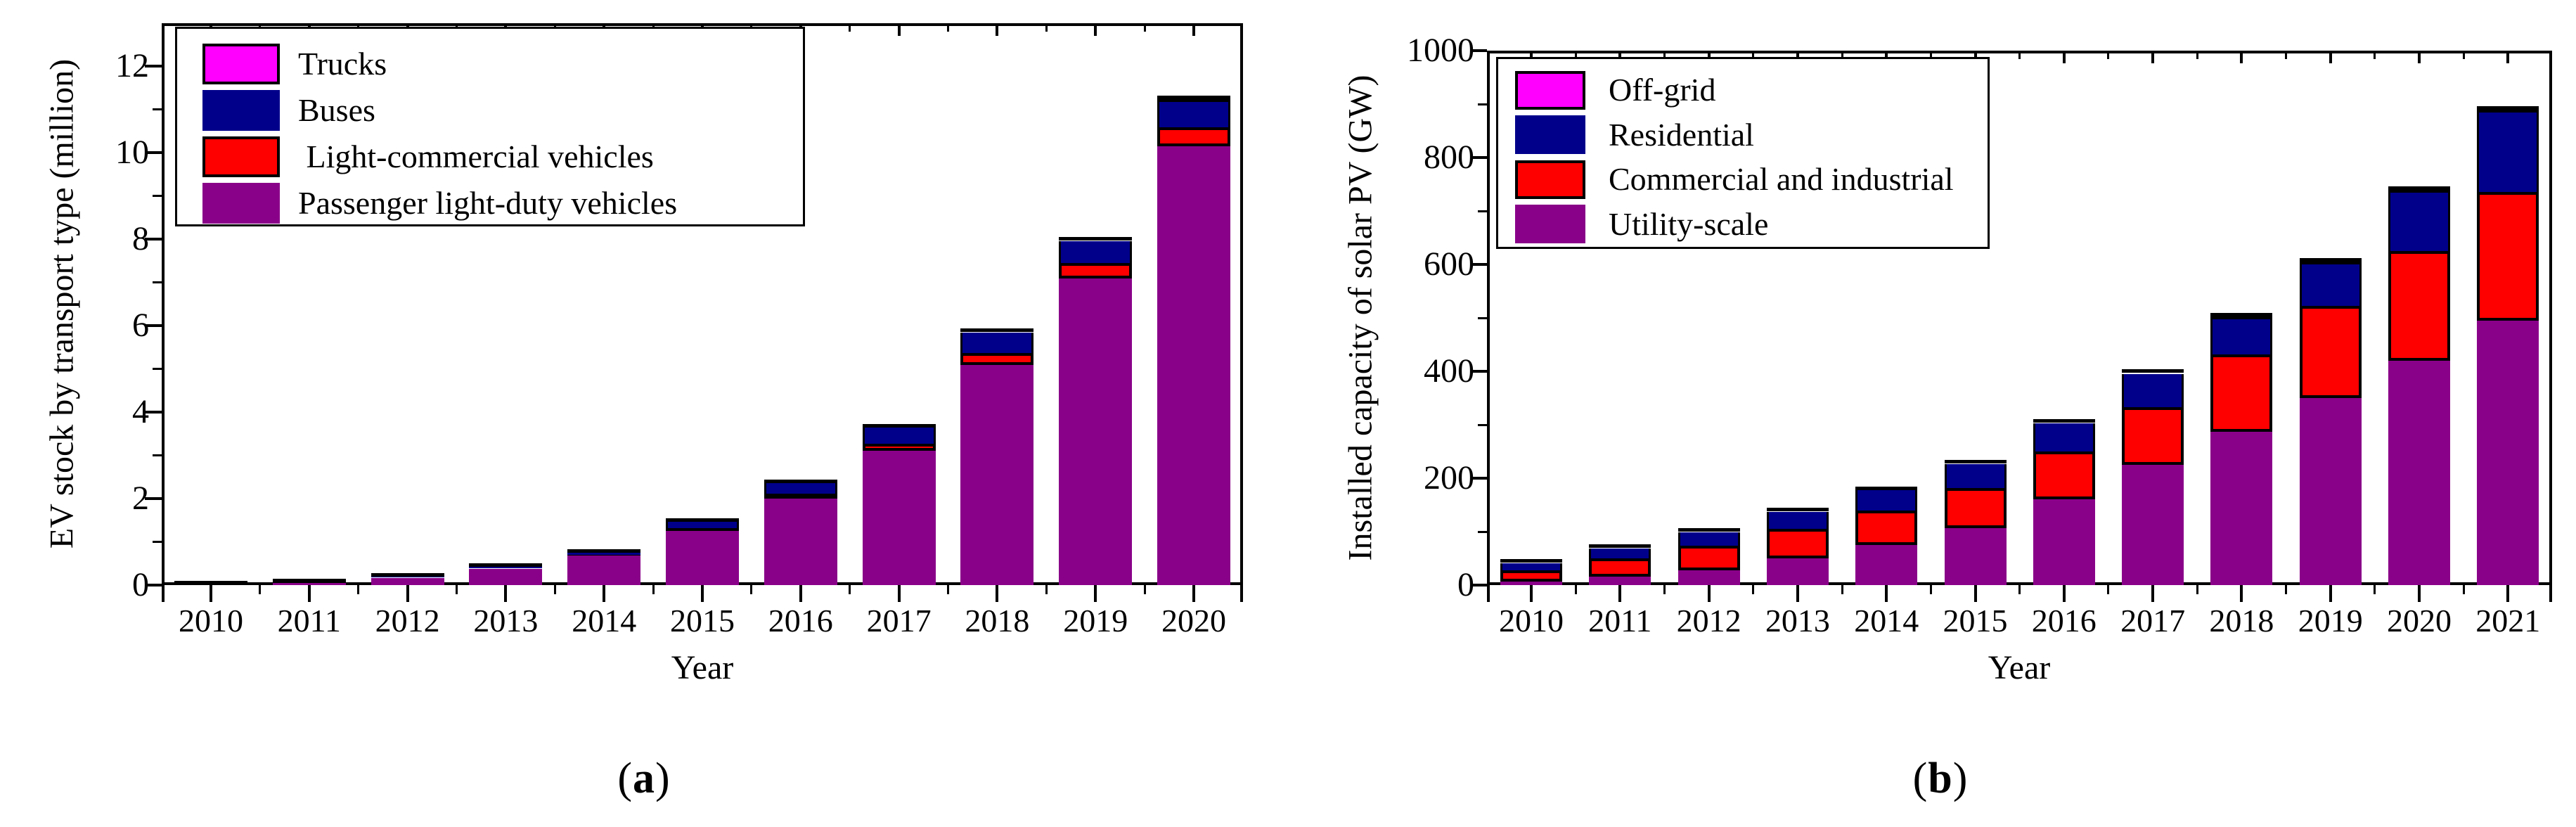 This screenshot has width=2576, height=827. I want to click on y-tick-label: 2, so click(140, 499).